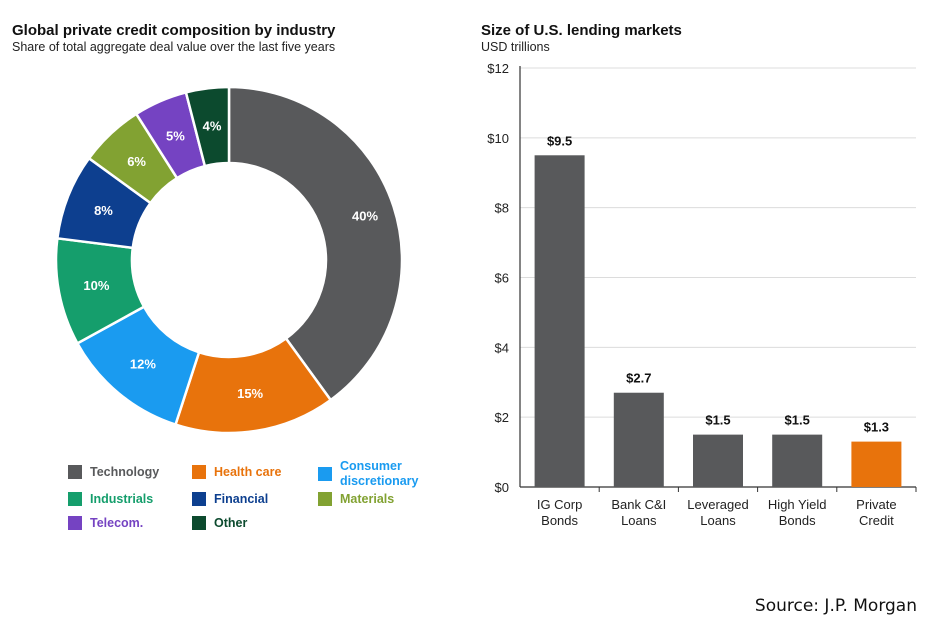  Describe the element at coordinates (560, 504) in the screenshot. I see `x-category-label: IG Corp` at that location.